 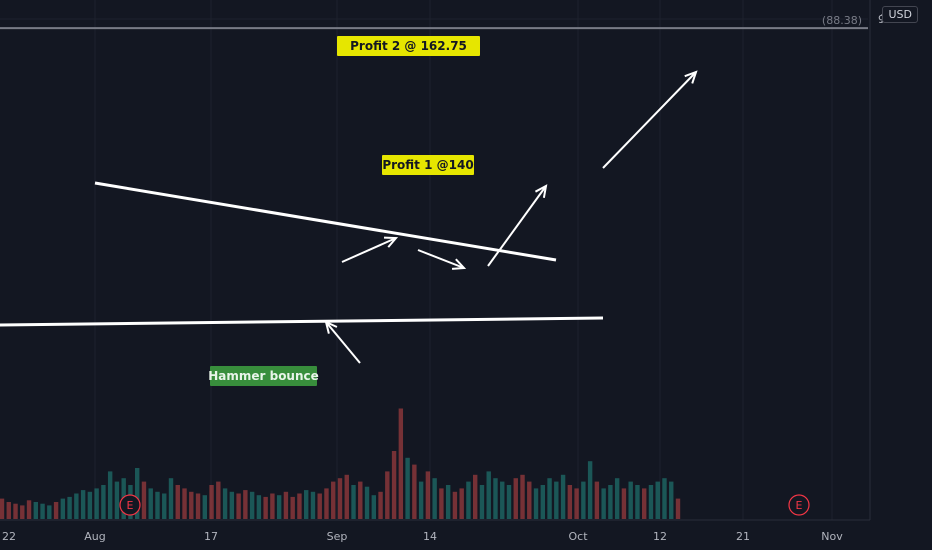 I want to click on target-arrow-head, so click(x=691, y=77).